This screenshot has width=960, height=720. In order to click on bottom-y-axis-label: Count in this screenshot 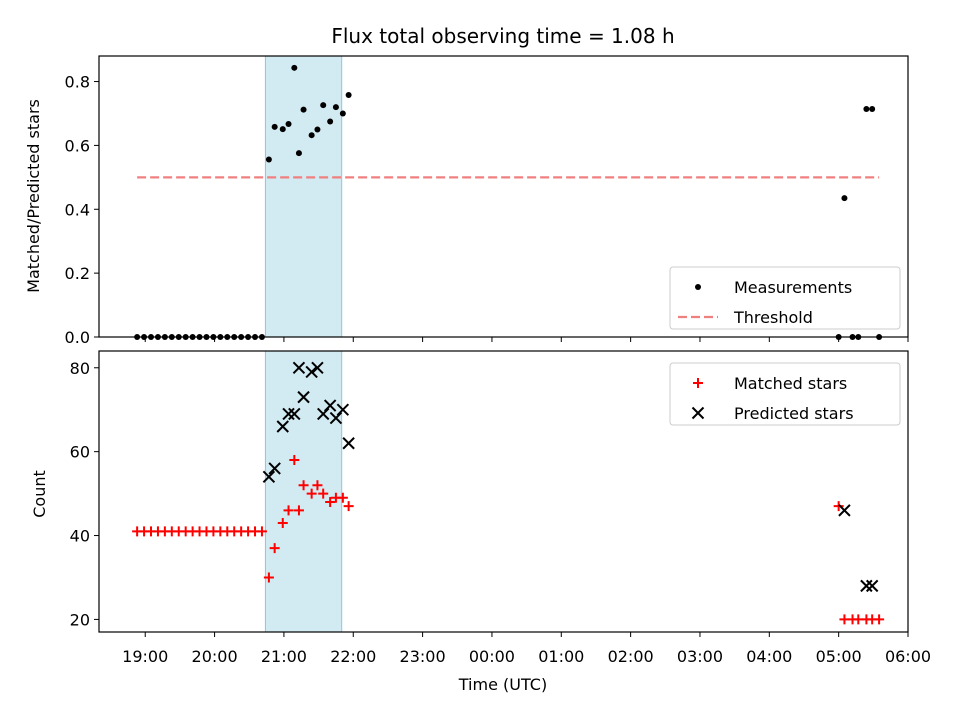, I will do `click(39, 494)`.